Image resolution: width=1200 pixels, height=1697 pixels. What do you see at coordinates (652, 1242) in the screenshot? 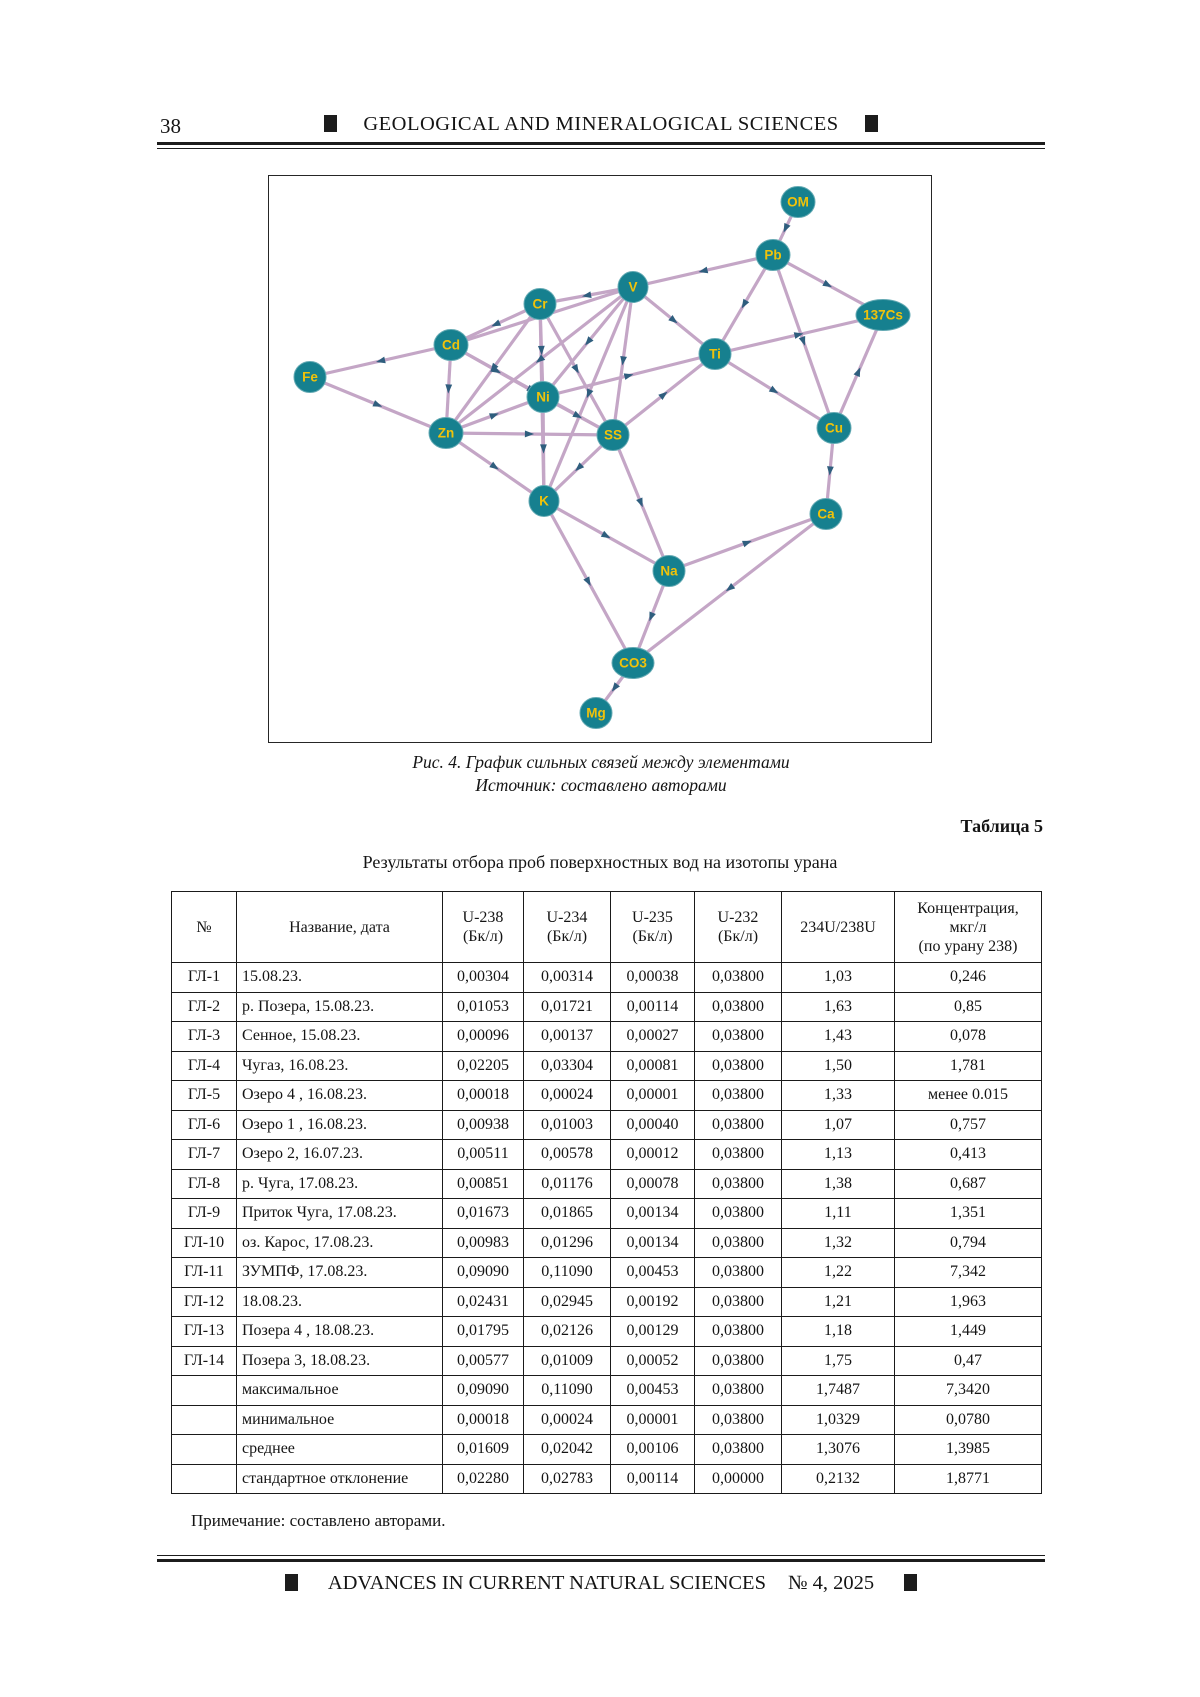
I see `table-cell: 0,00134` at bounding box center [652, 1242].